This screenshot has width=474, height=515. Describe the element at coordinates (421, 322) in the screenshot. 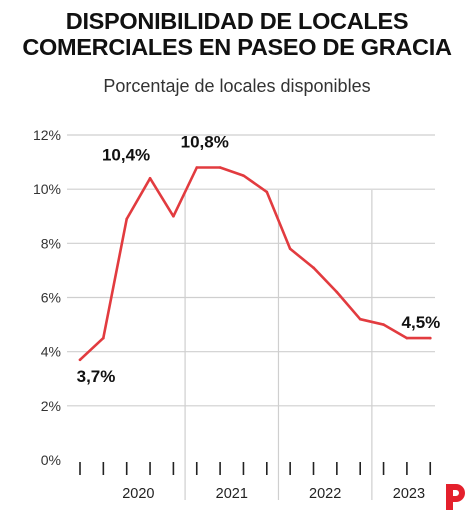

I see `data-label: 4,5%` at that location.